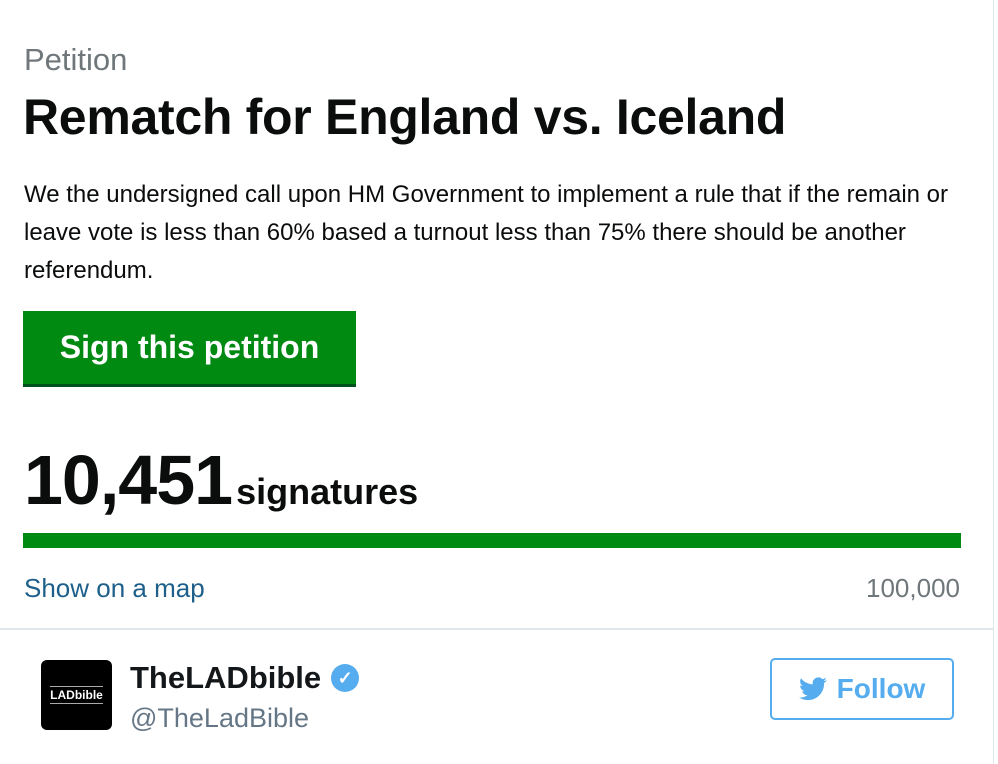 This screenshot has width=998, height=764. What do you see at coordinates (220, 718) in the screenshot?
I see `author-handle: @TheLadBible` at bounding box center [220, 718].